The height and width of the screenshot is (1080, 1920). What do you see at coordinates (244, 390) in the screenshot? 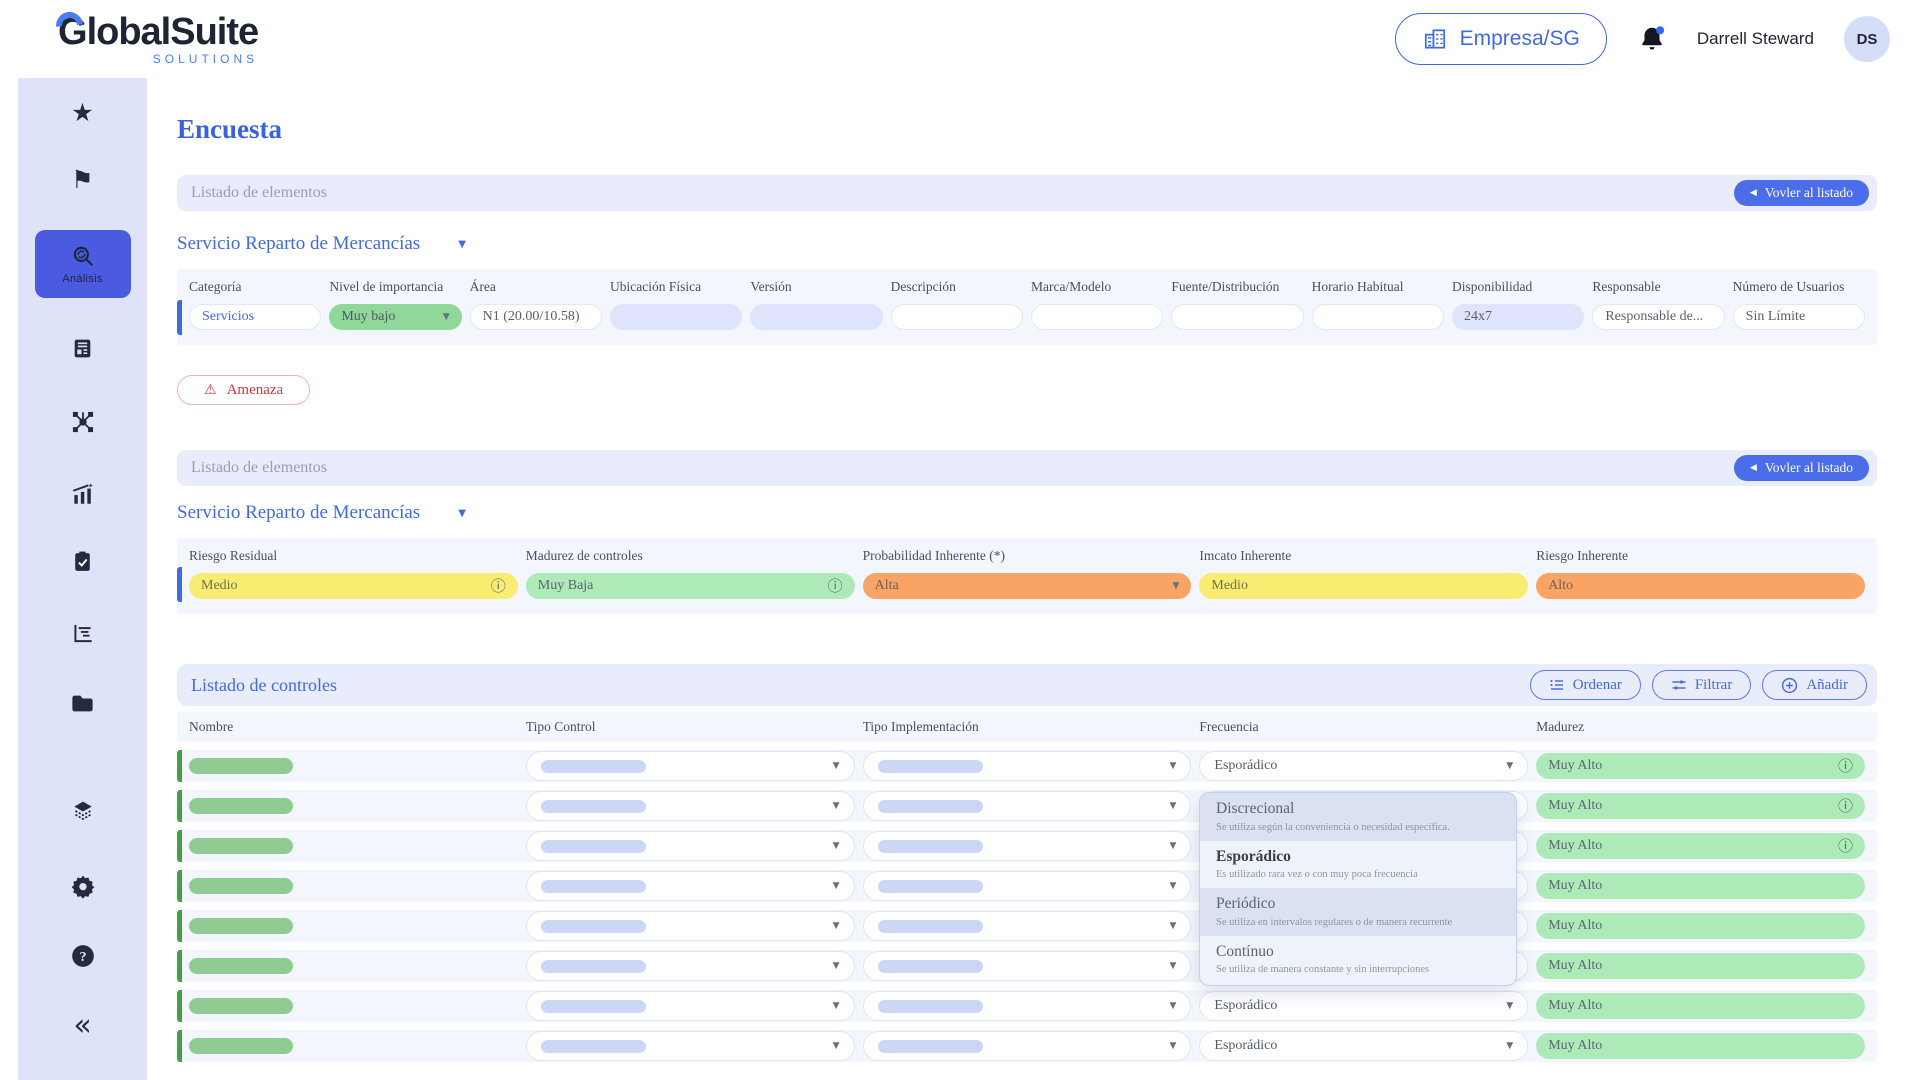
I see `amenaza-button: ⚠ Amenaza` at bounding box center [244, 390].